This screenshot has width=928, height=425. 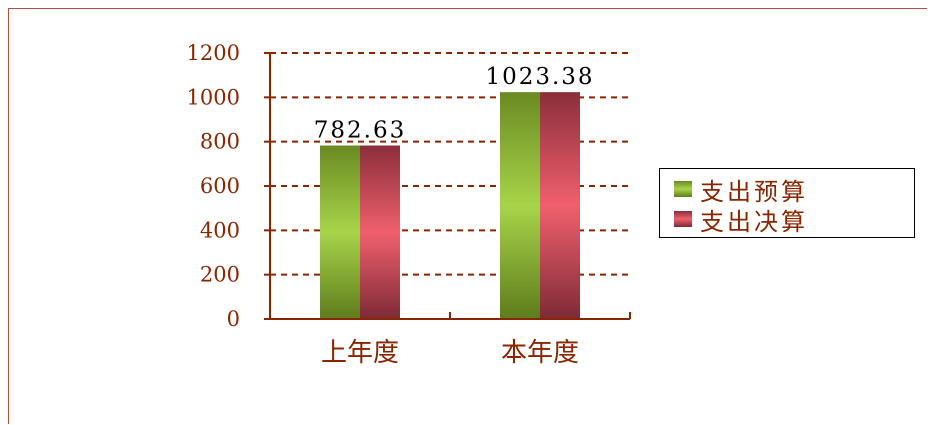 I want to click on y-tick-label: 400, so click(x=220, y=230).